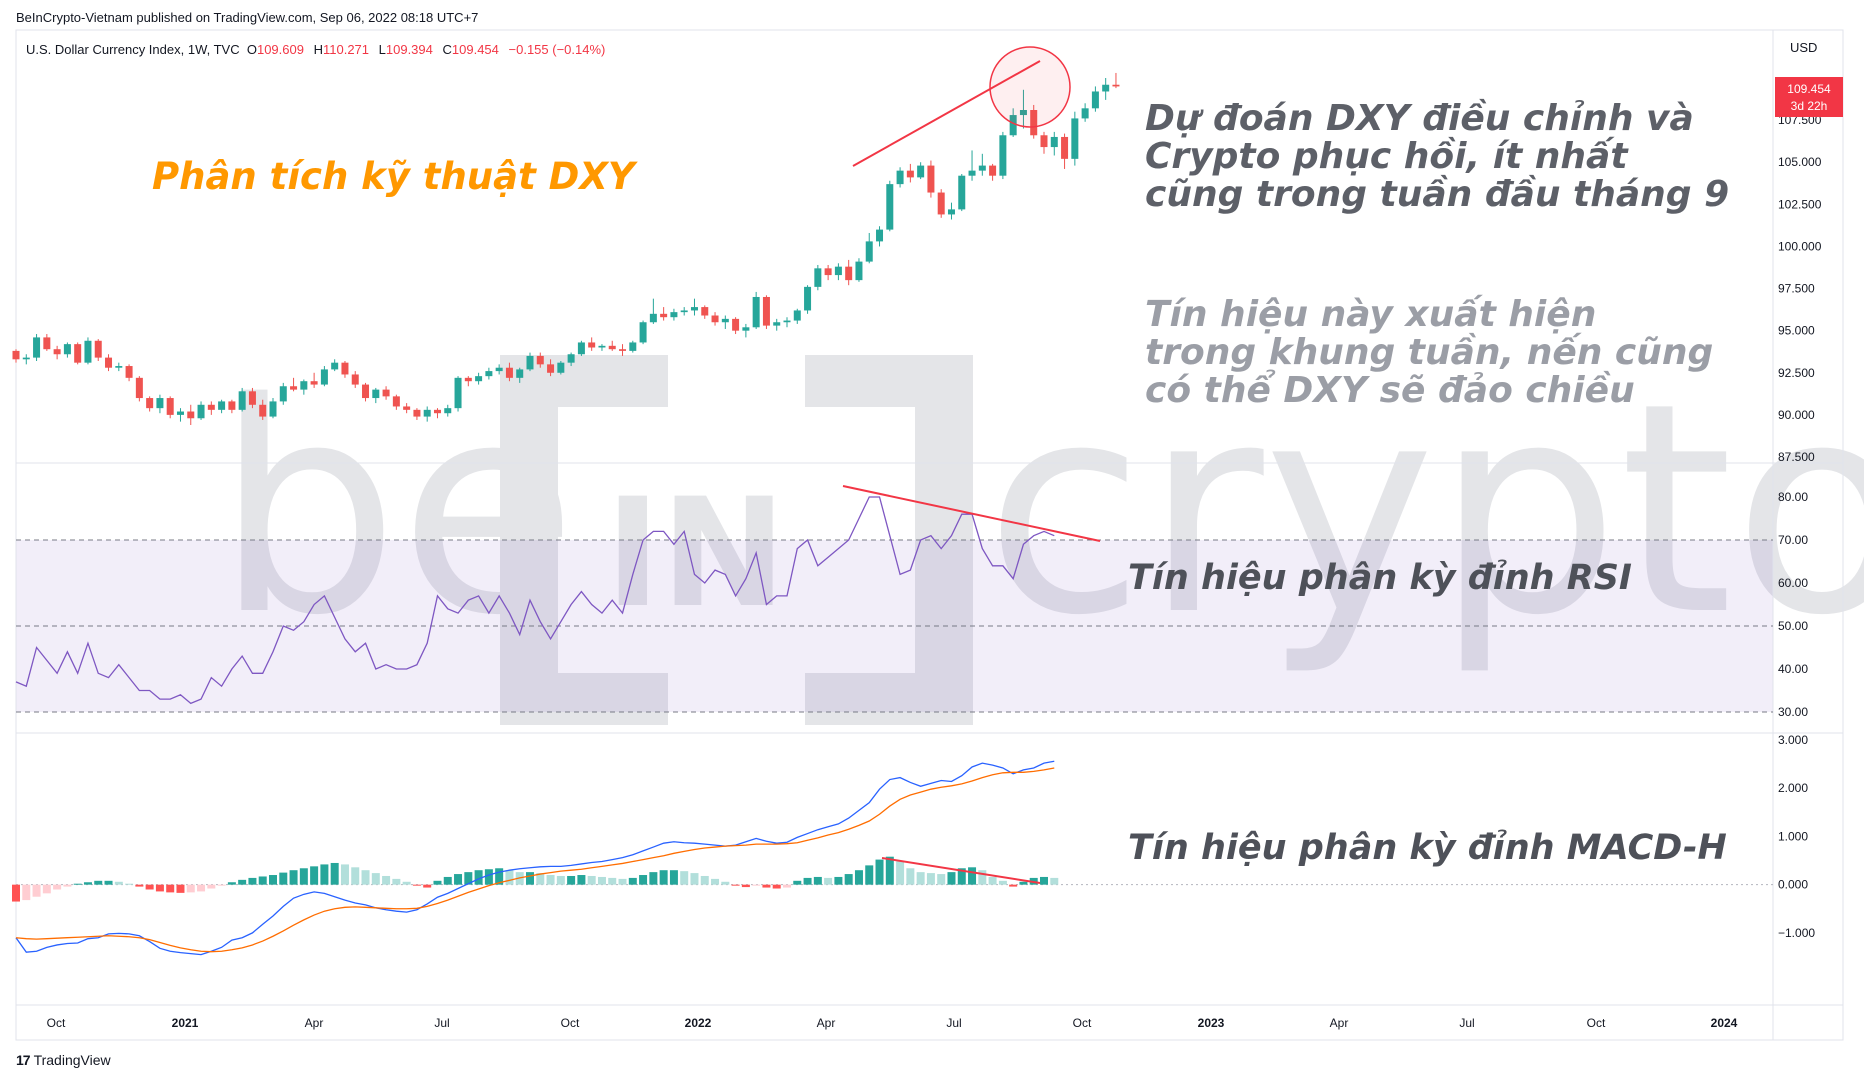  What do you see at coordinates (133, 49) in the screenshot?
I see `symbol-name: U.S. Dollar Currency Index, 1W, TVC` at bounding box center [133, 49].